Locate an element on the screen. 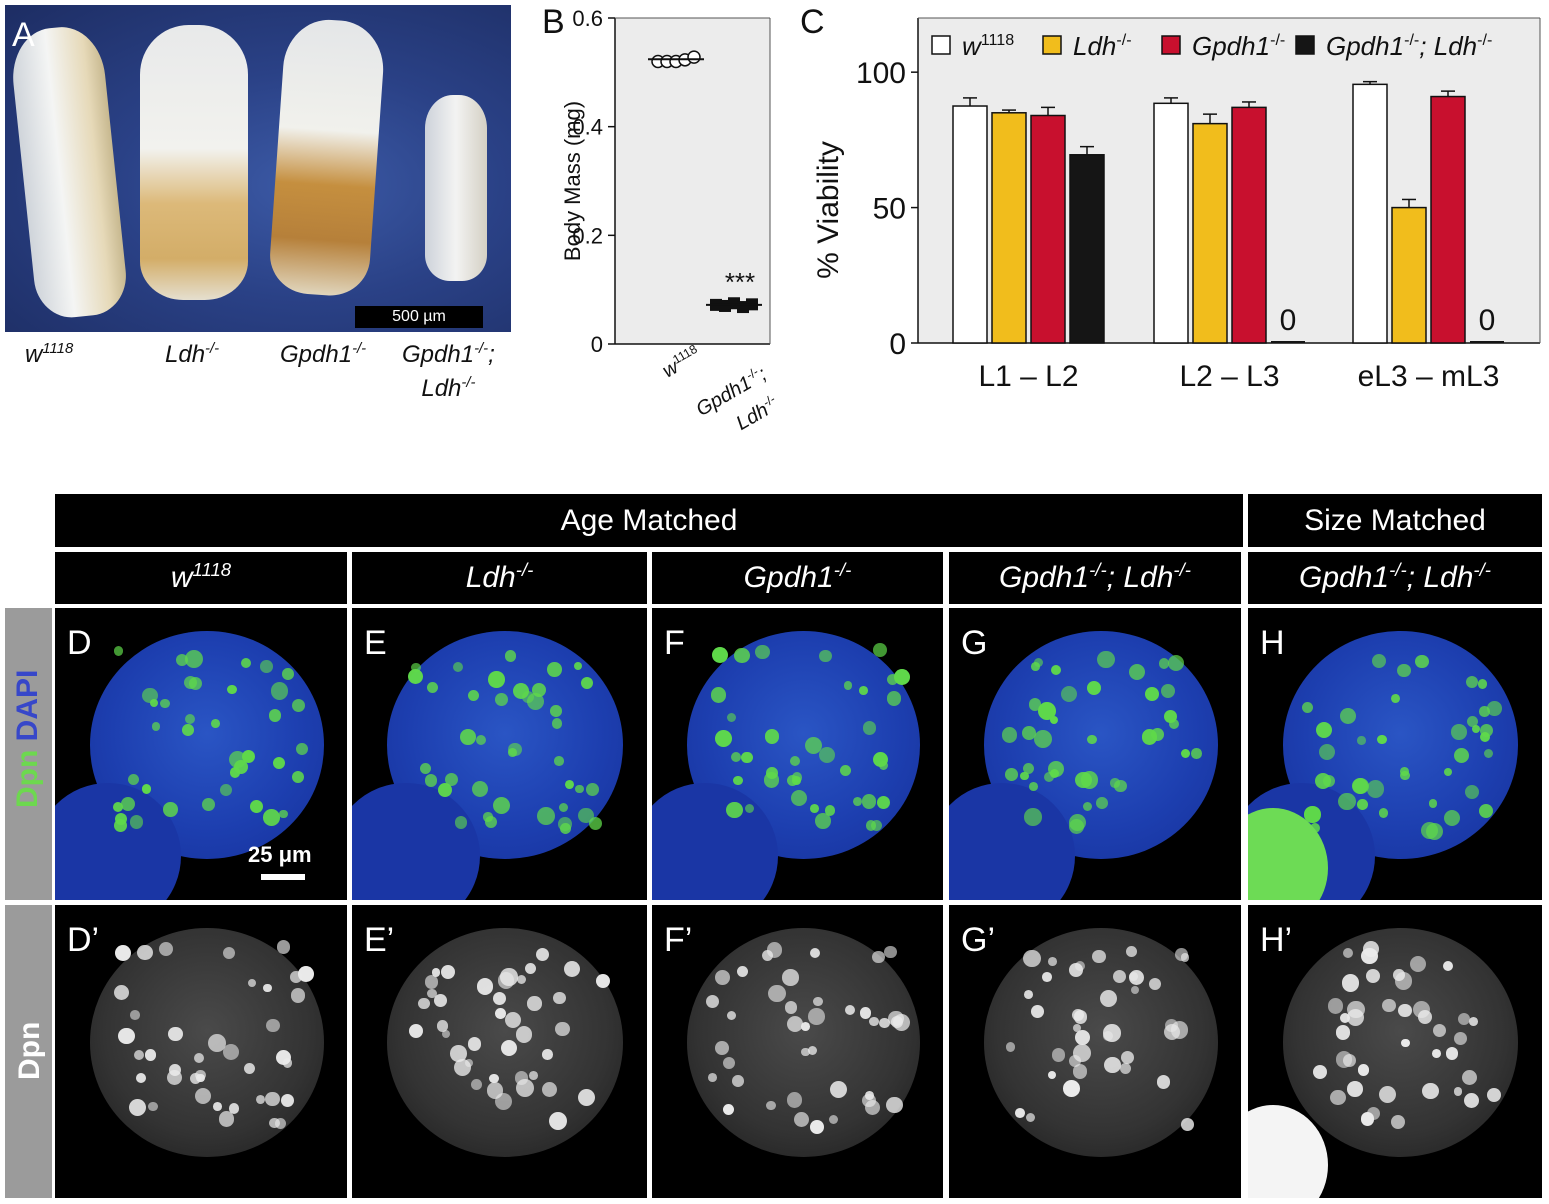 The height and width of the screenshot is (1204, 1549). row2-stain-label-bar: Dpn is located at coordinates (28, 1051).